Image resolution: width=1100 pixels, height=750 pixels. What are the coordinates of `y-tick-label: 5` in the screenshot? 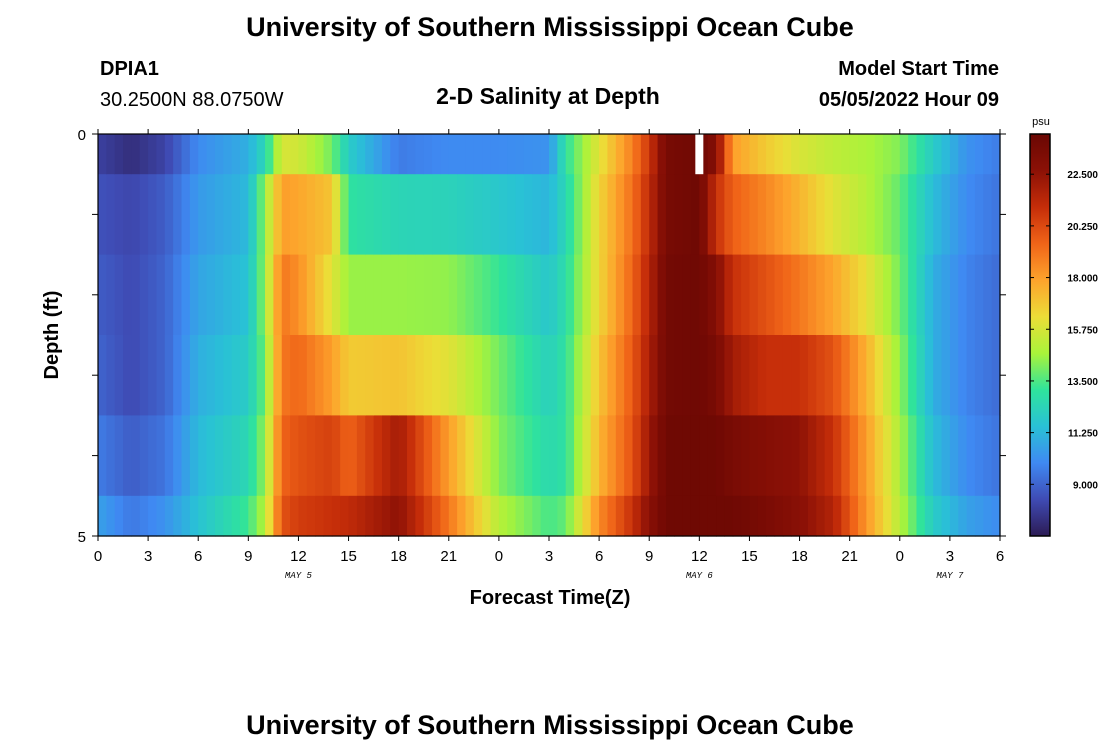 It's located at (82, 537).